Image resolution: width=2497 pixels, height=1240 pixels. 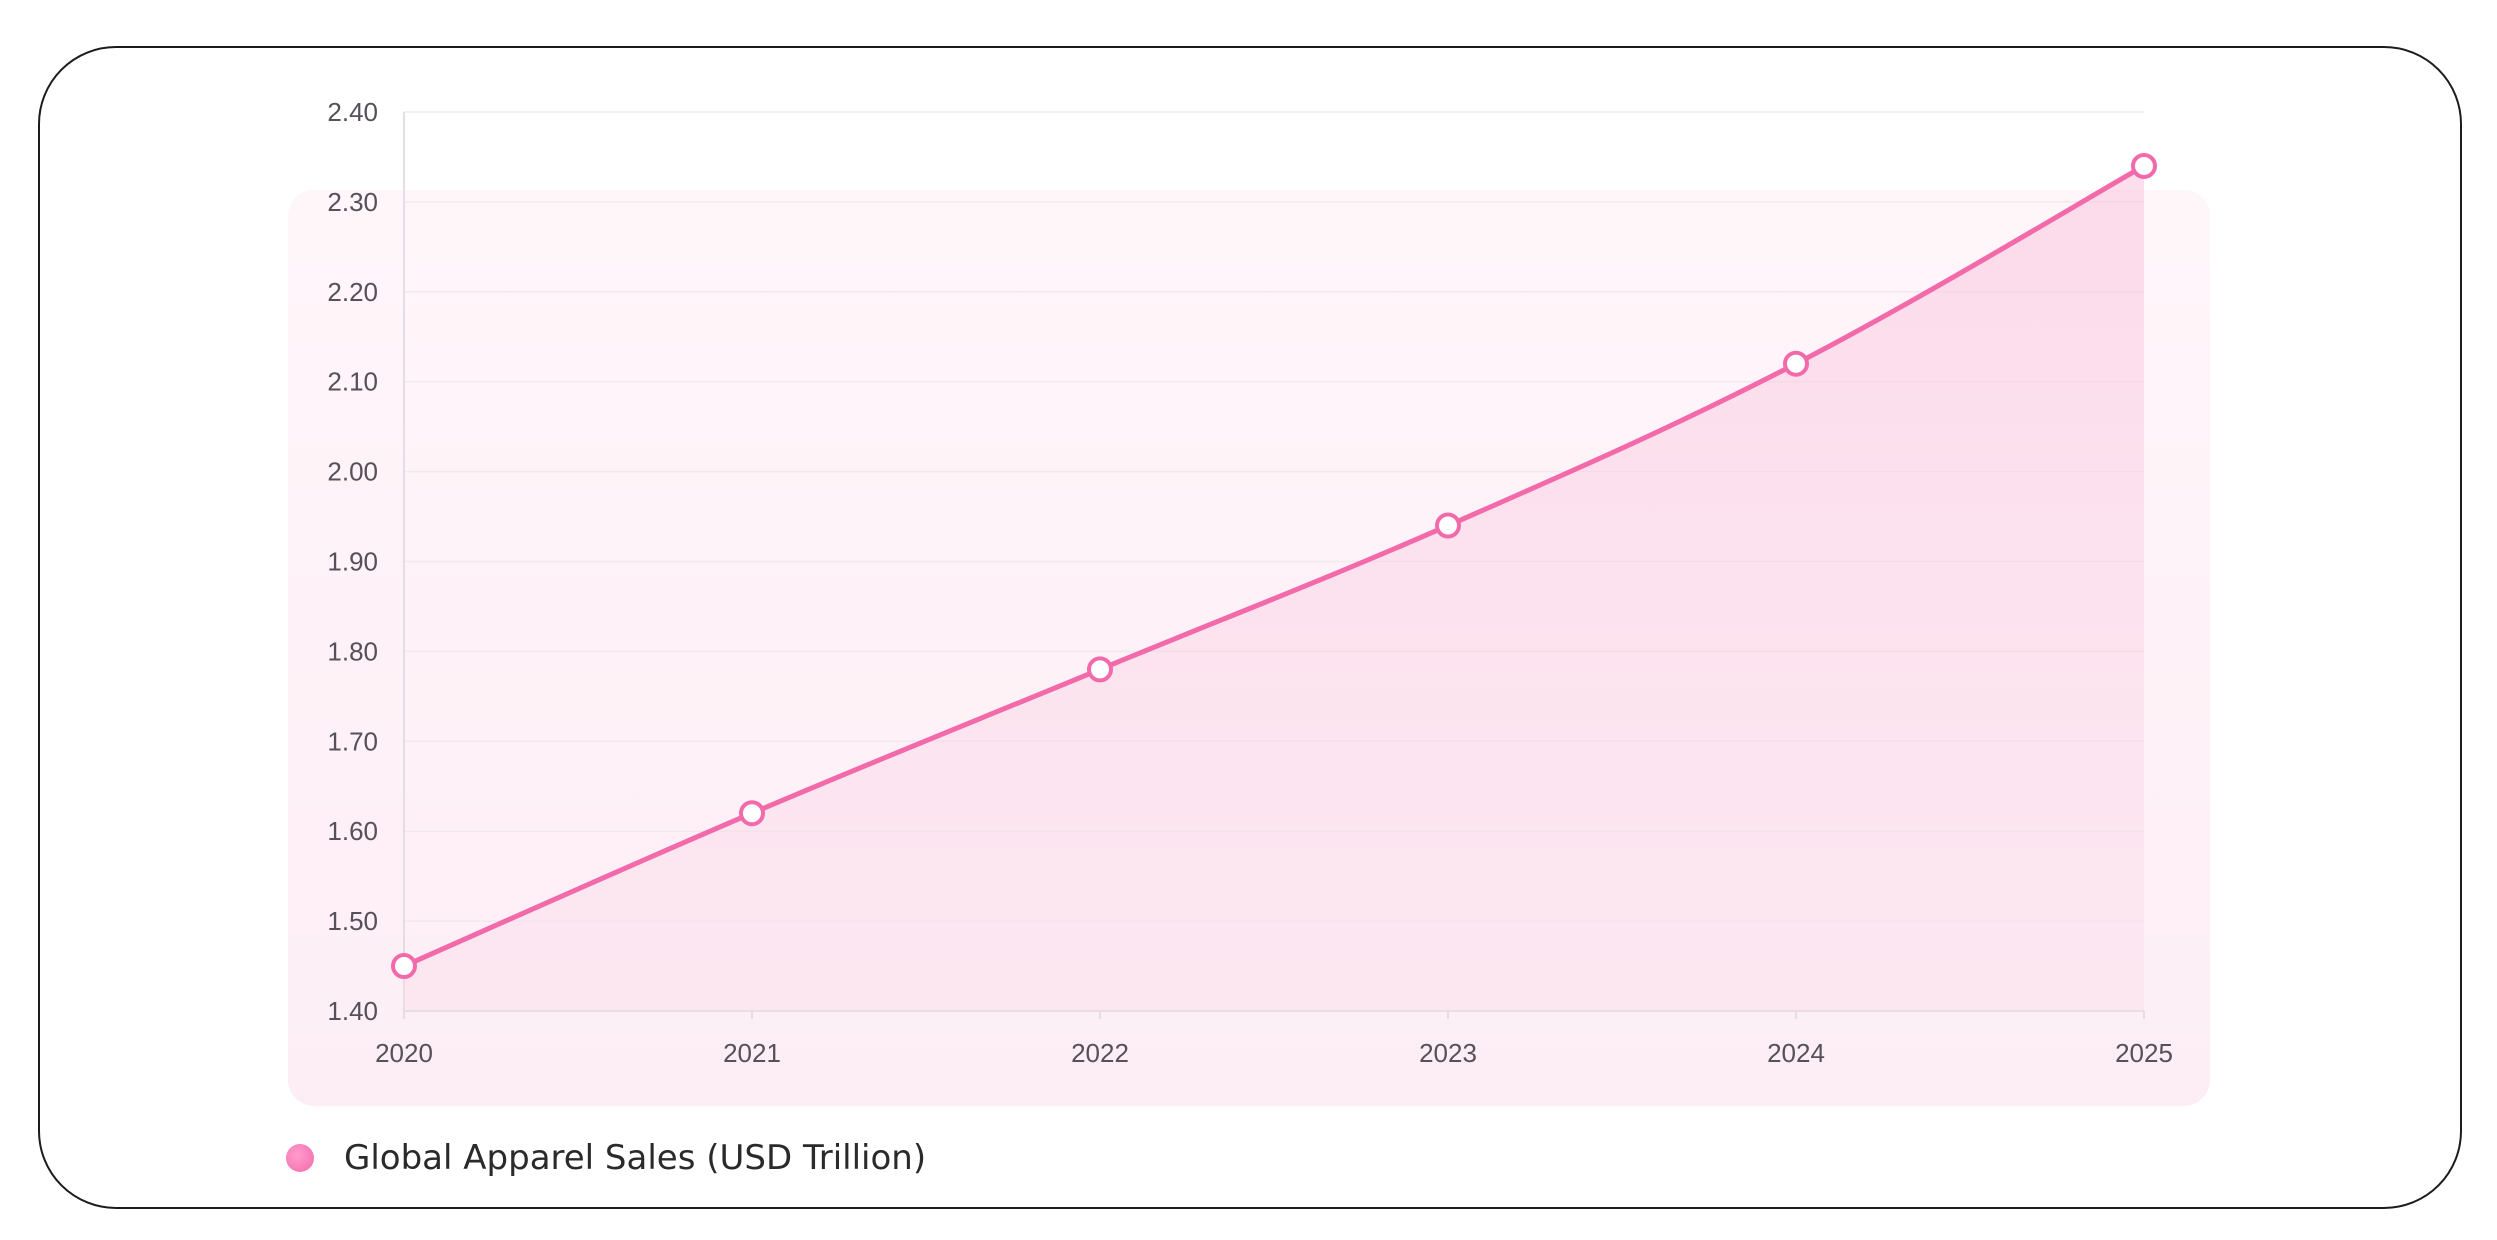 I want to click on legend: Global Apparel Sales (USD Trillion), so click(x=606, y=1158).